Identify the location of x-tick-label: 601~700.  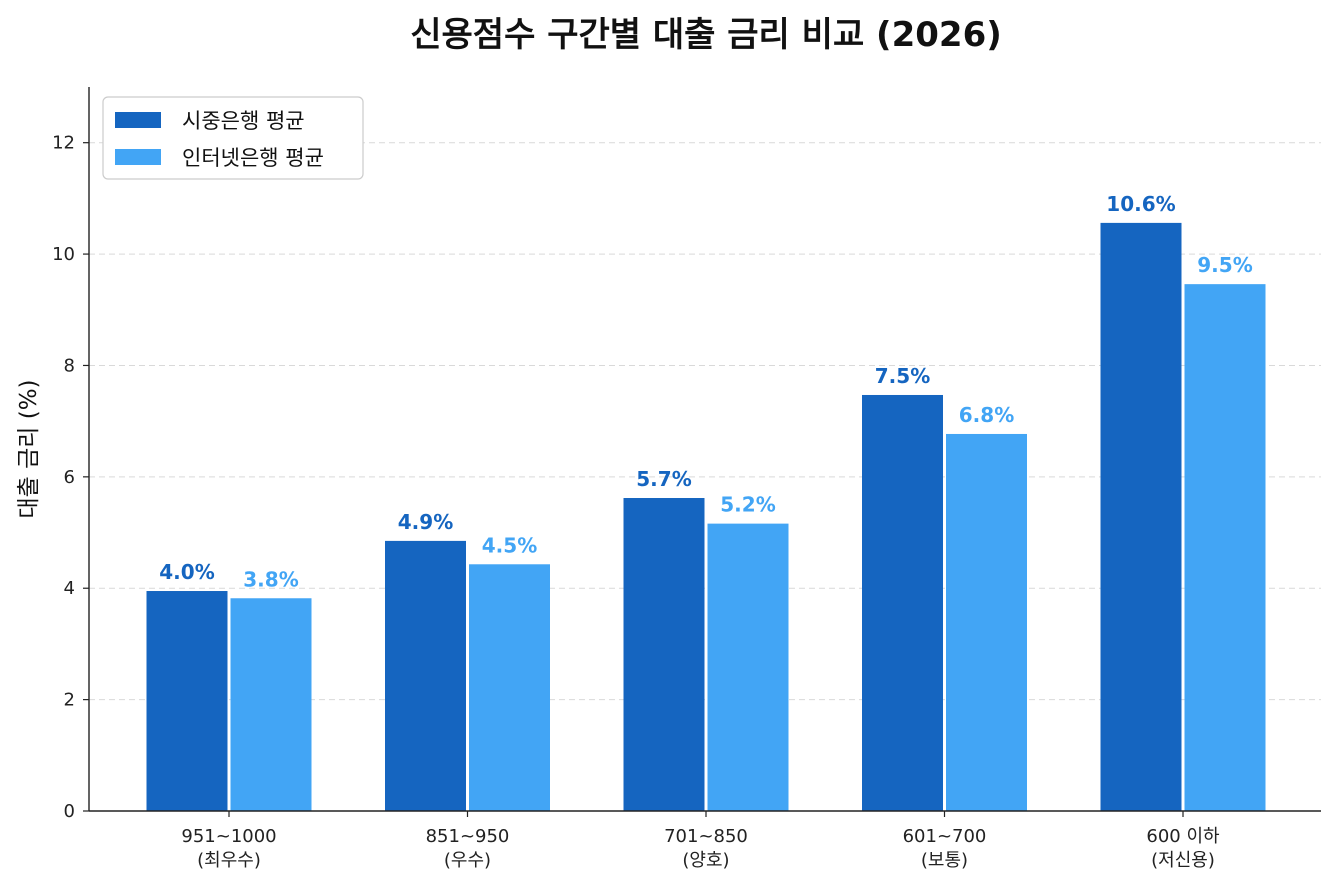
(945, 836).